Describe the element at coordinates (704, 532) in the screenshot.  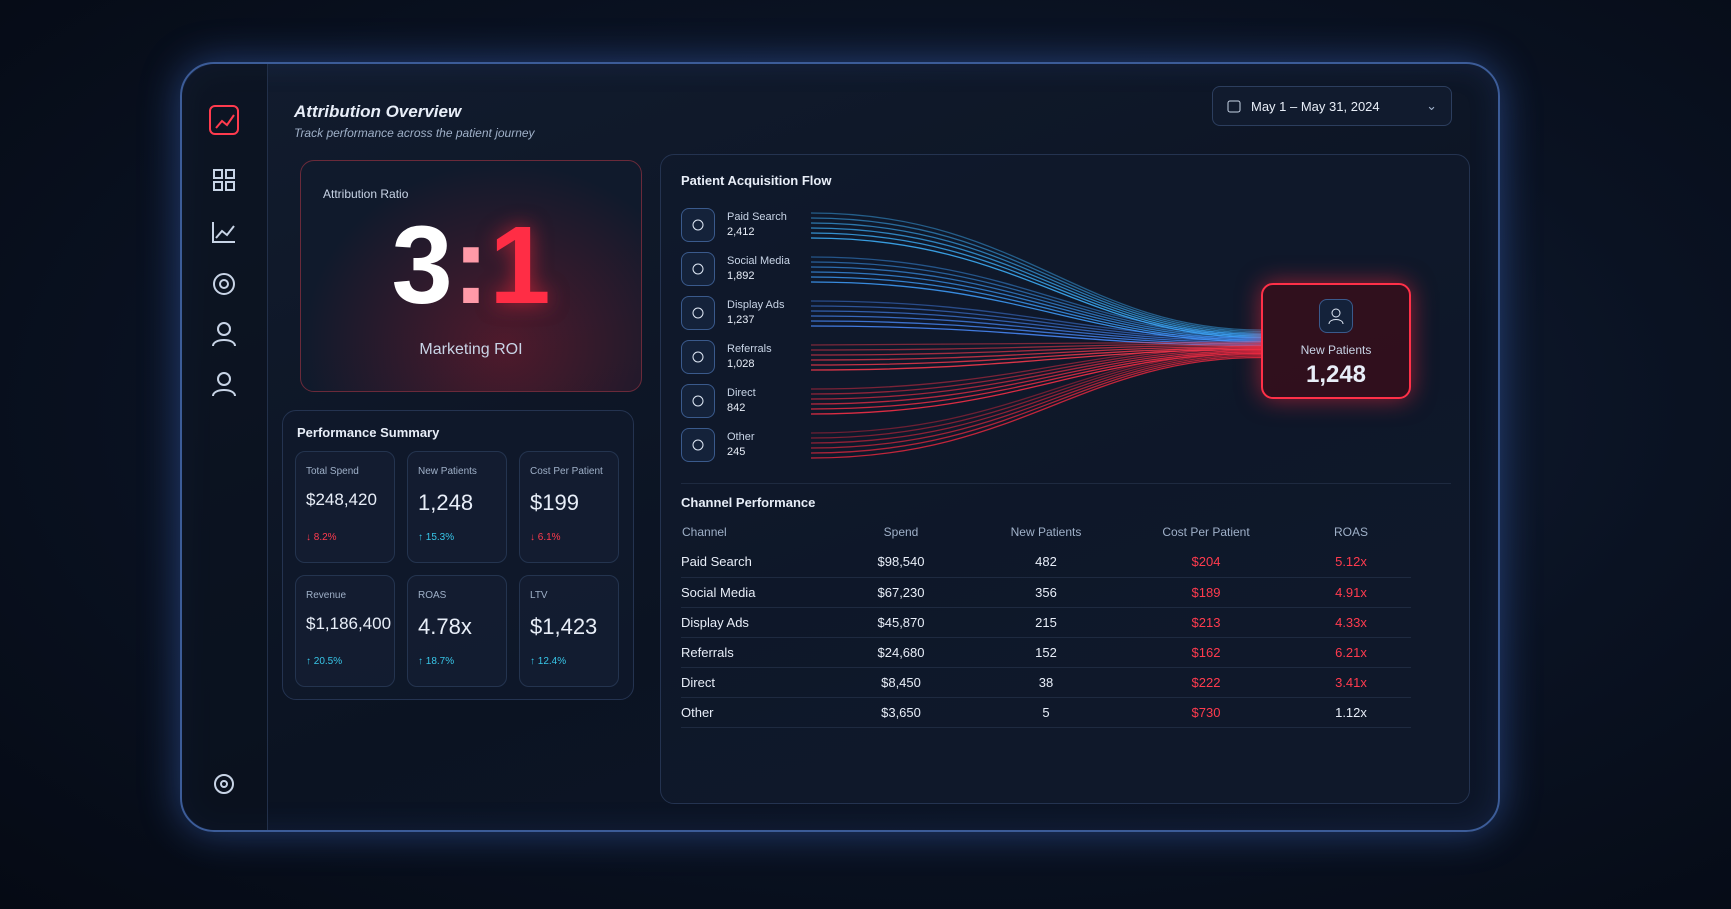
I see `column-header: Channel` at that location.